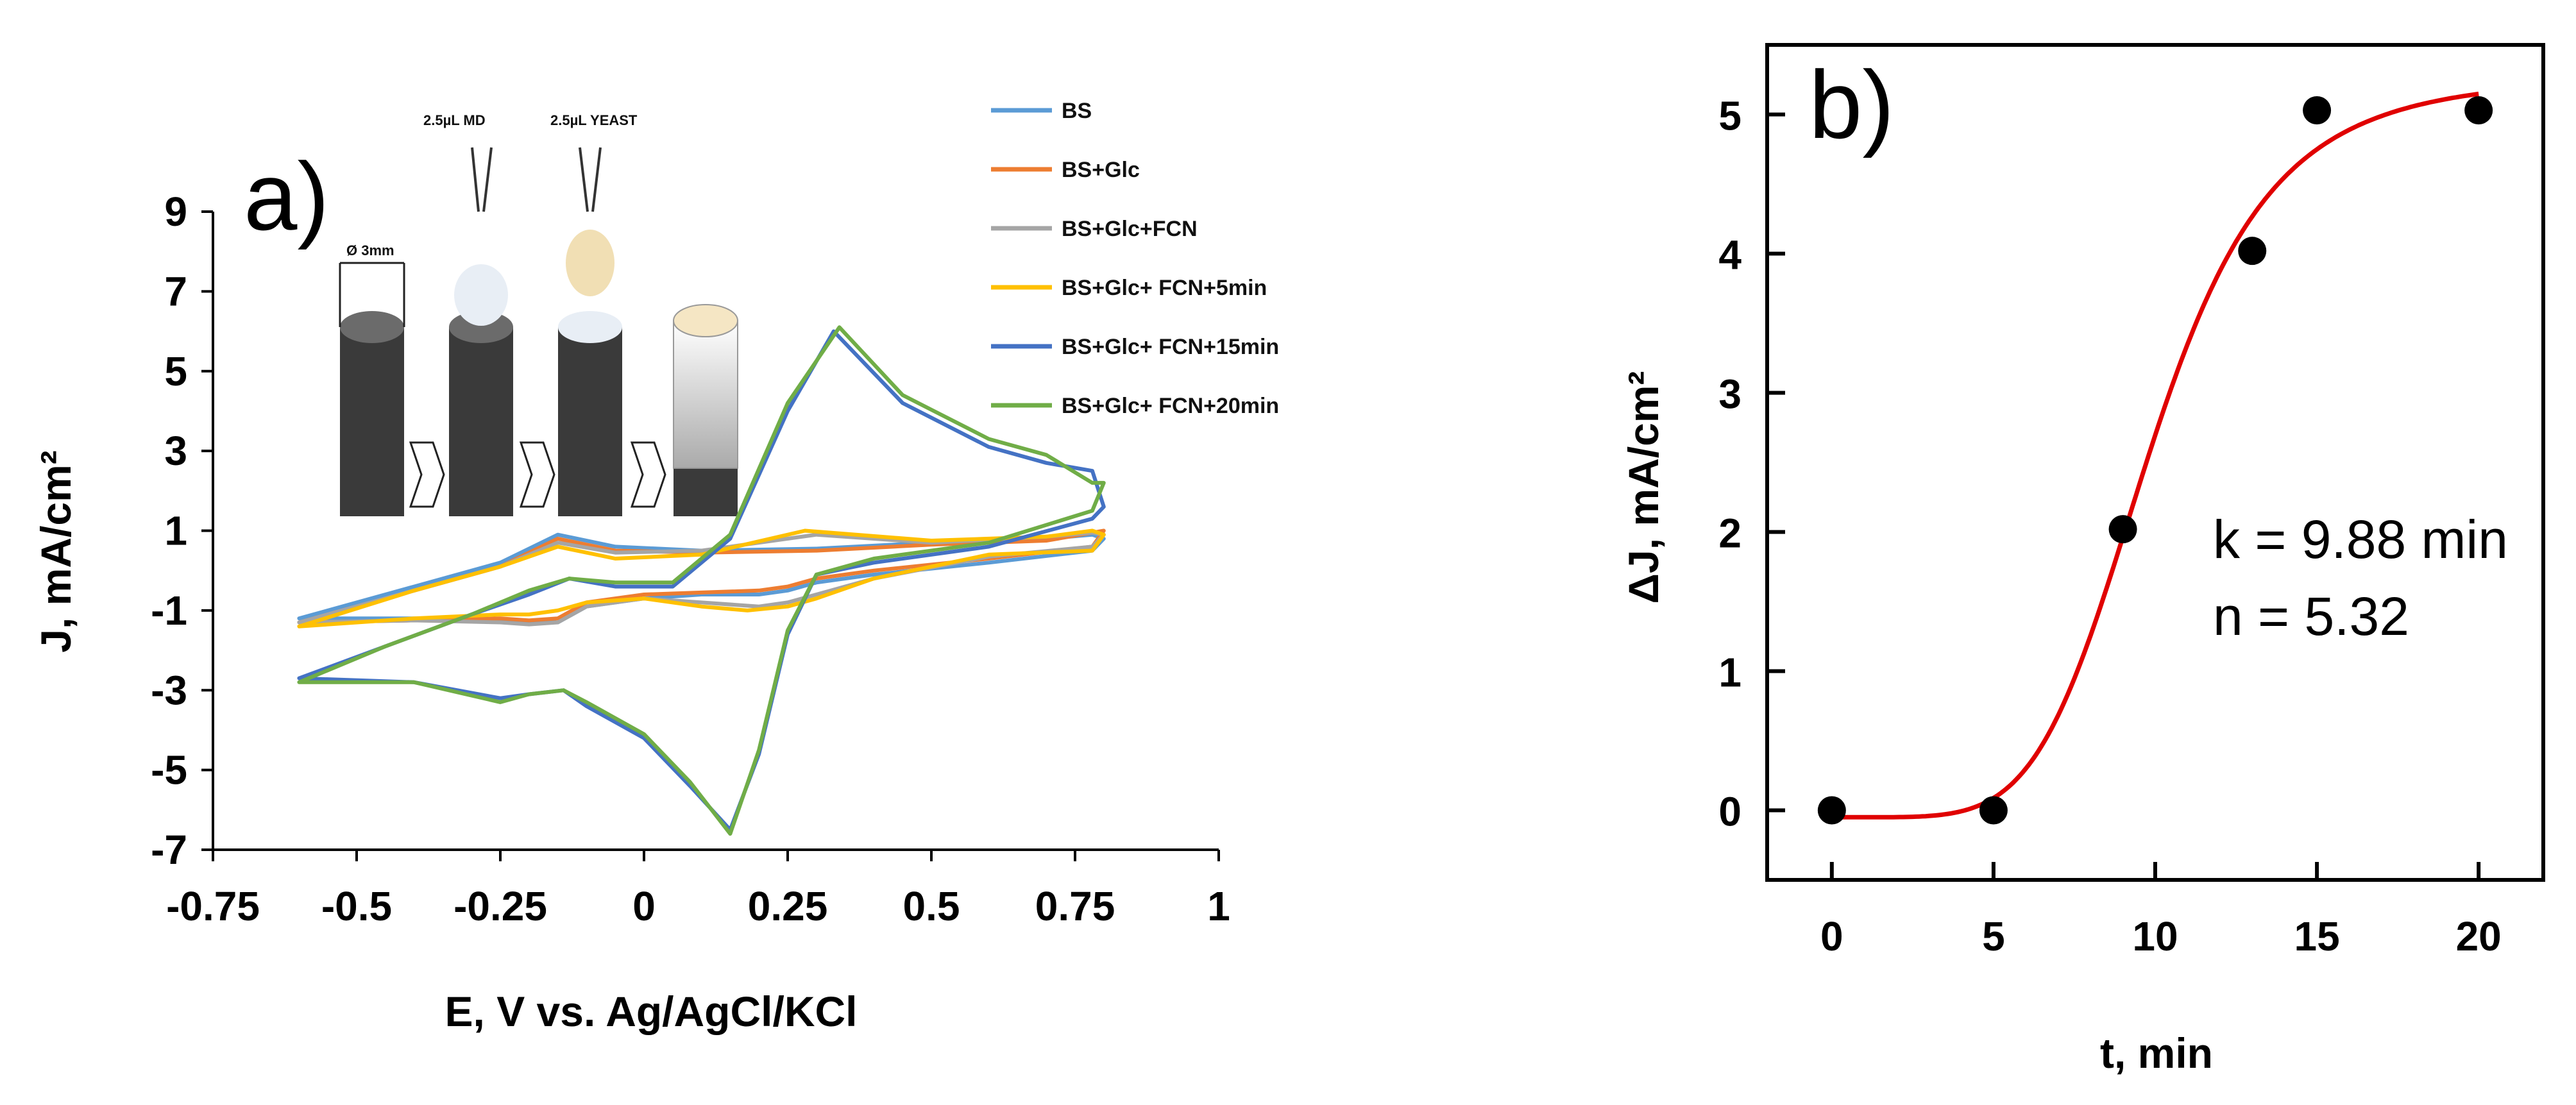 The image size is (2576, 1105). Describe the element at coordinates (931, 906) in the screenshot. I see `panel-a-x-tick-label: 0.5` at that location.